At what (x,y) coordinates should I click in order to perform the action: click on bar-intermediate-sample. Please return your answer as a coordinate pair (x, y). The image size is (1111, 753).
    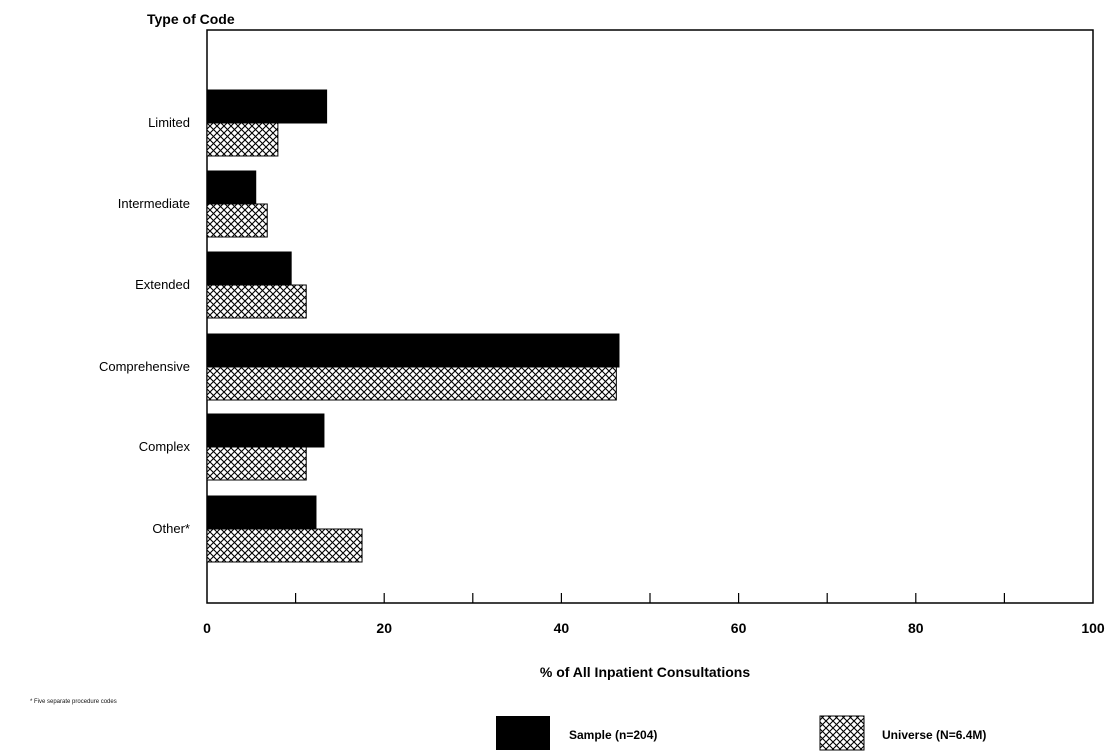
    Looking at the image, I should click on (231, 187).